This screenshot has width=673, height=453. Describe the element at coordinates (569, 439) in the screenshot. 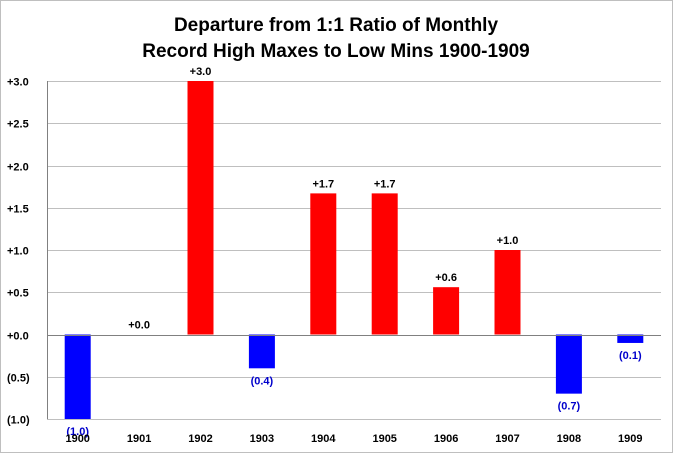

I see `x-tick-label: 1908` at that location.